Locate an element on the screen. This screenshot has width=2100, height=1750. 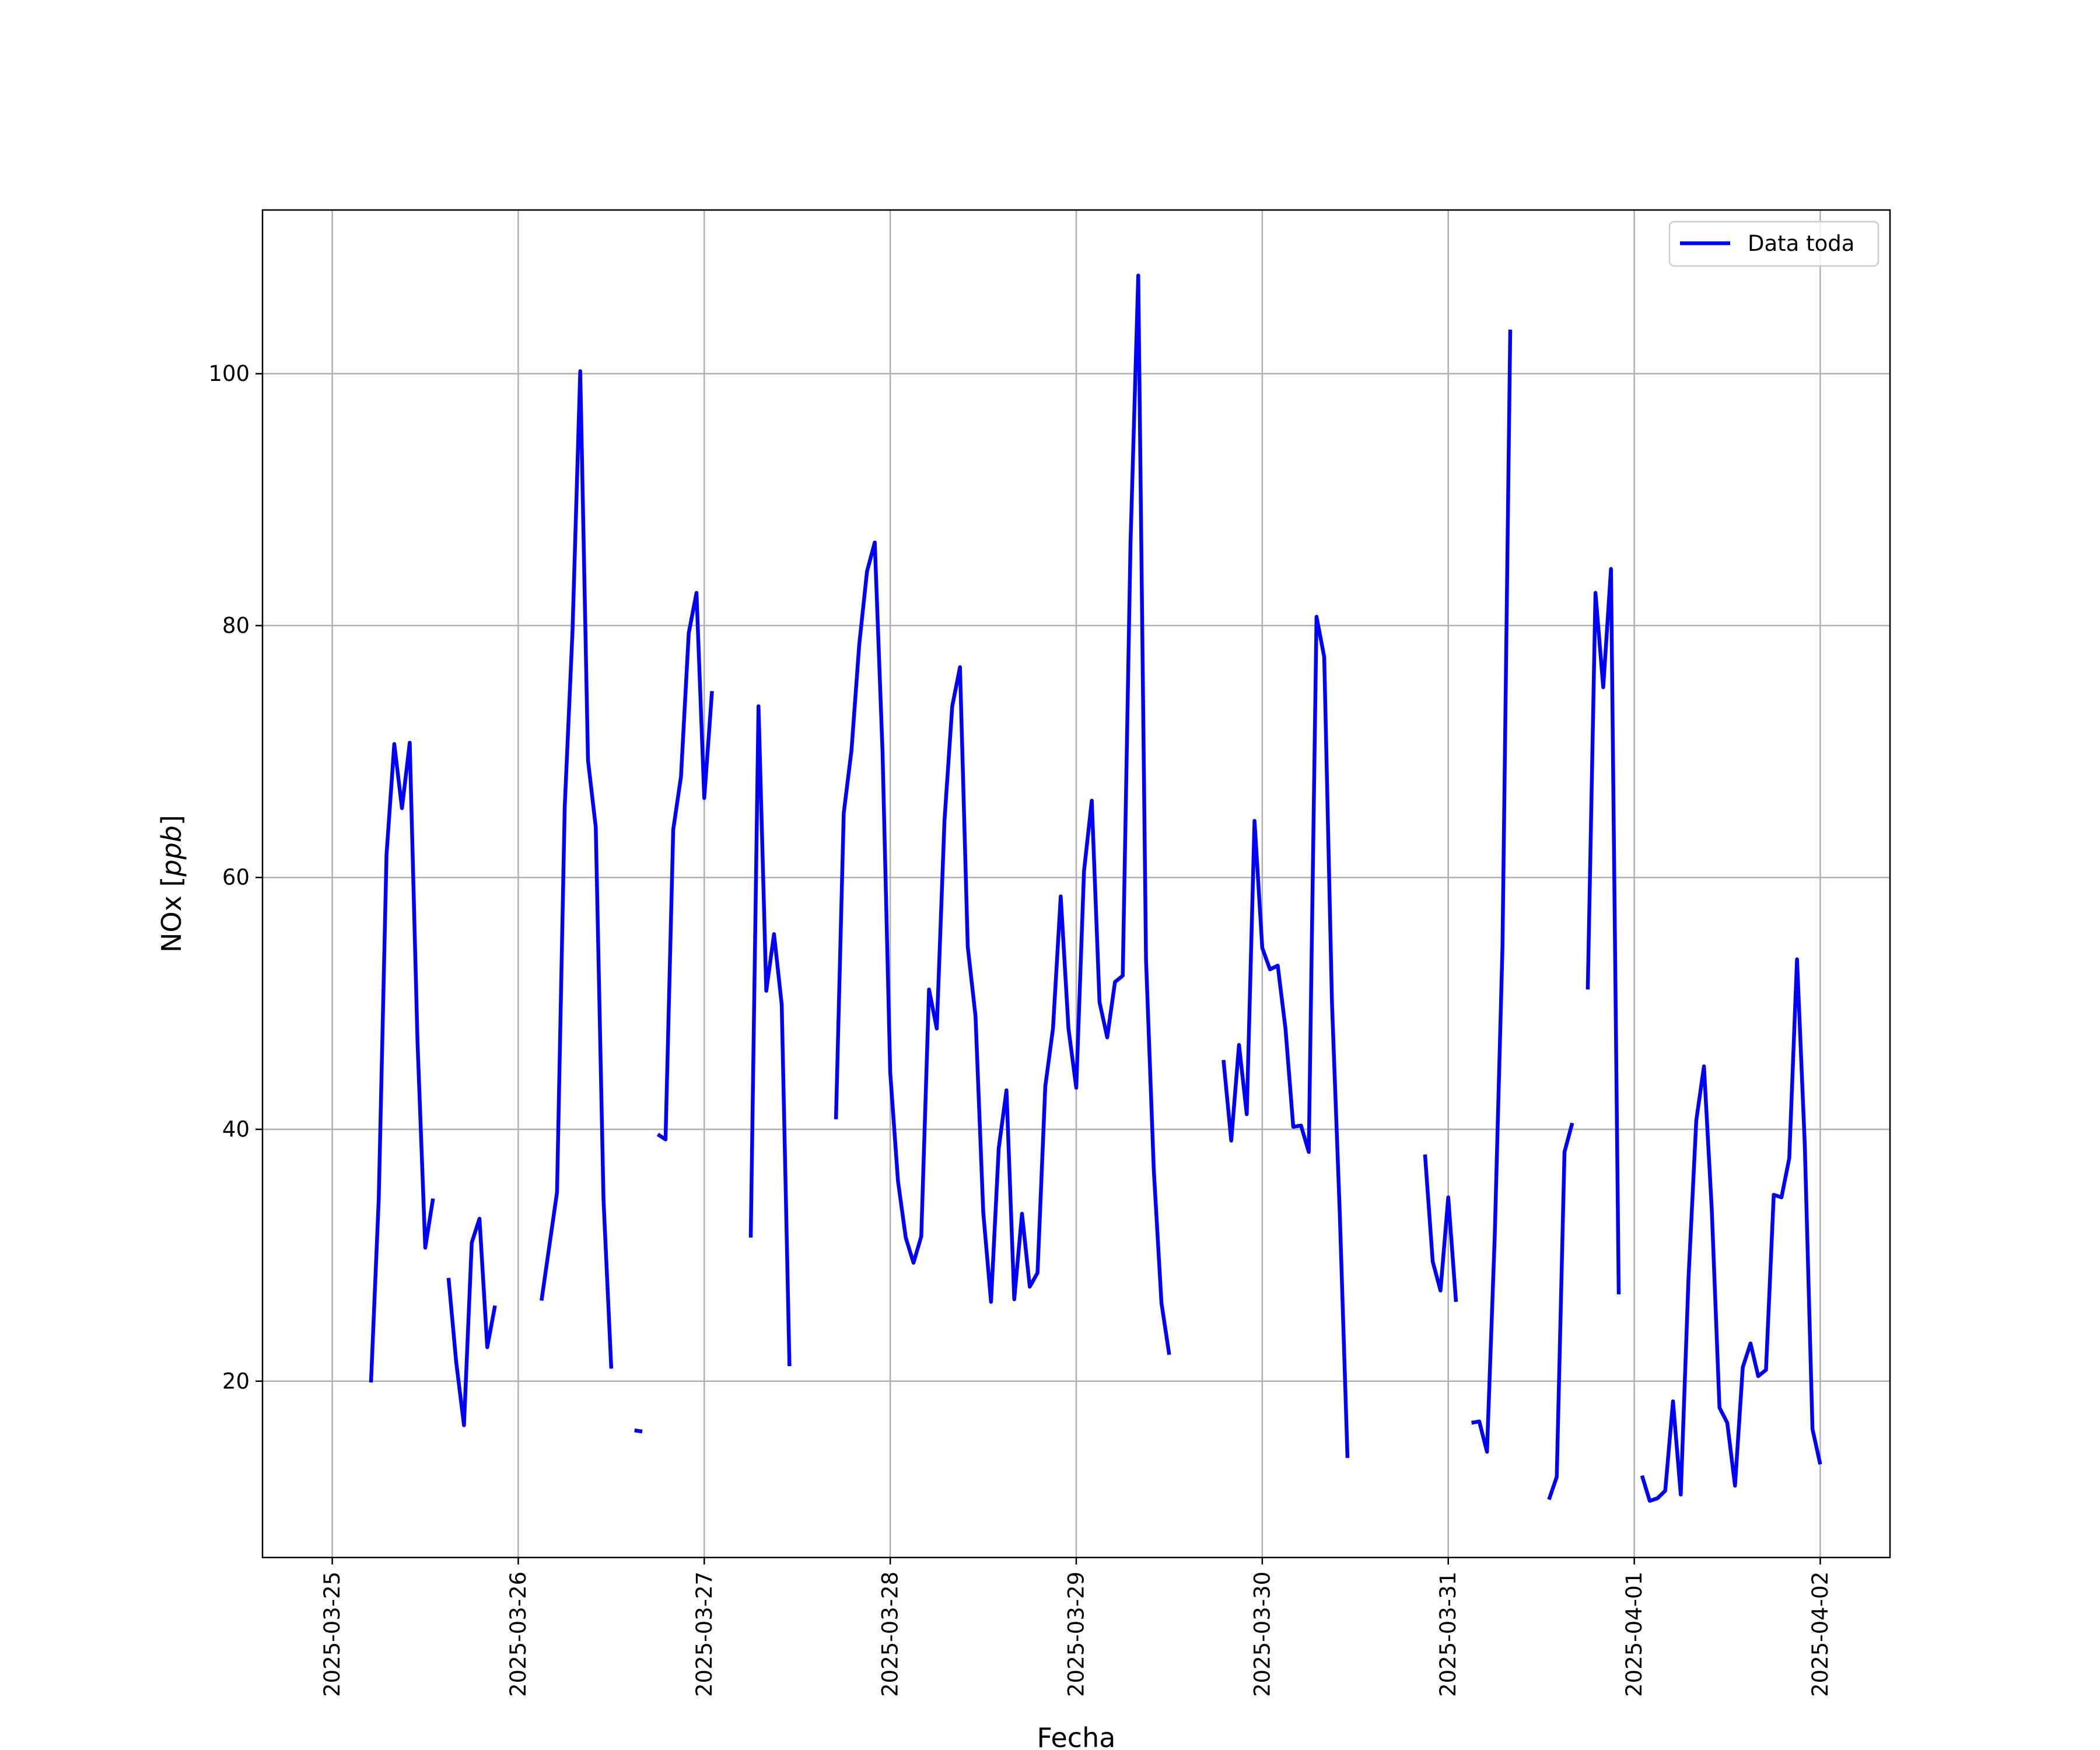
y-tick-label: 60 is located at coordinates (236, 877).